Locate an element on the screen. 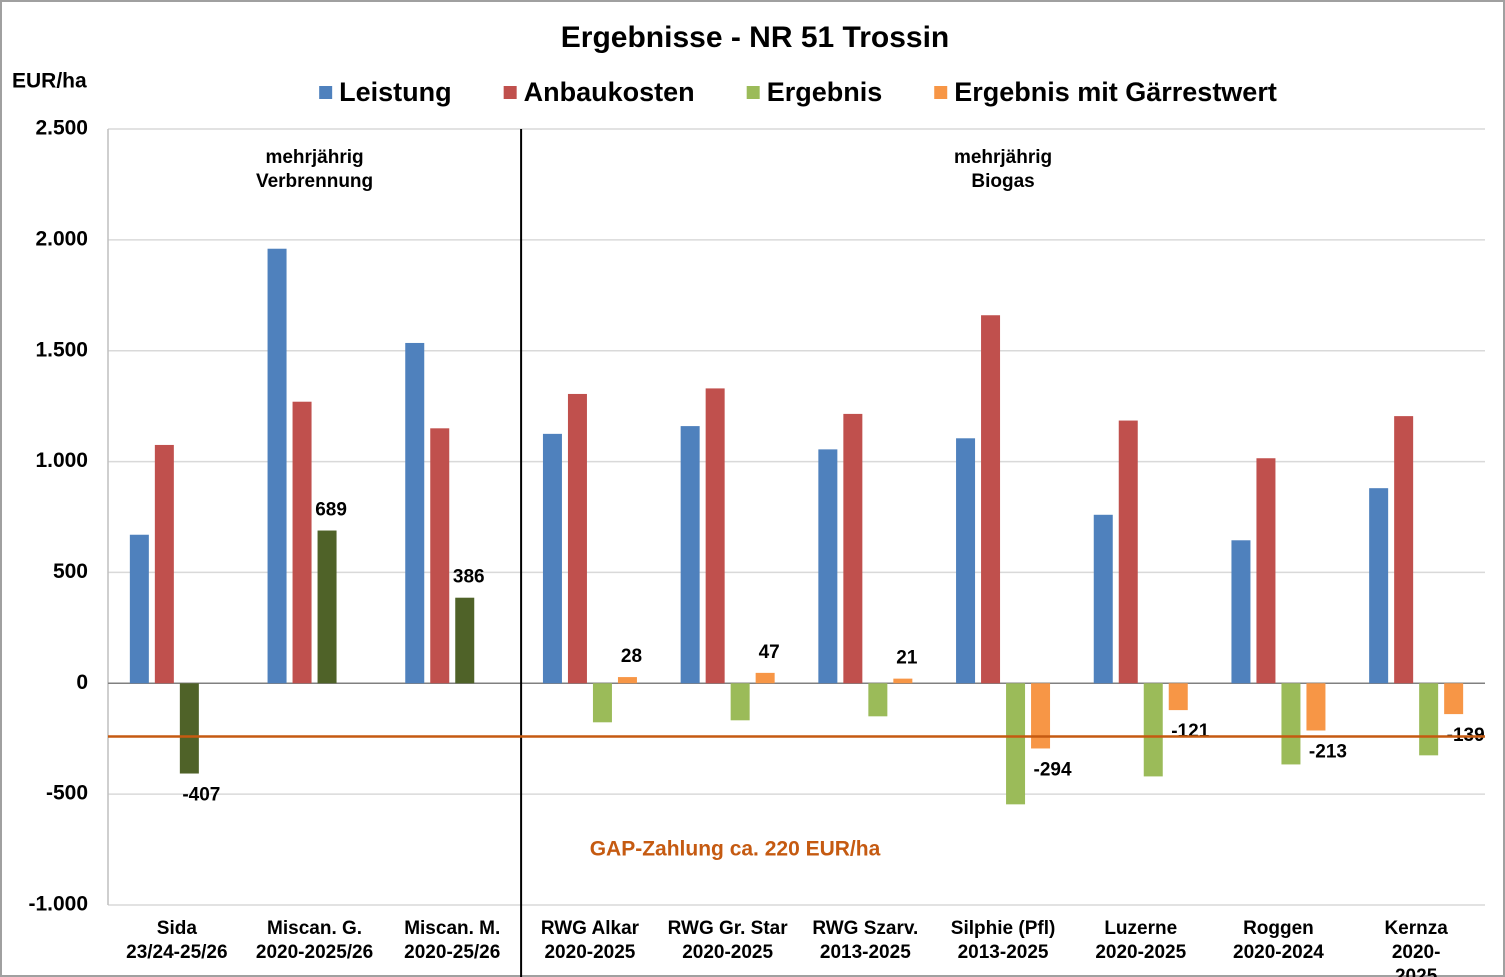 This screenshot has height=977, width=1505. legend-label: Leistung is located at coordinates (395, 92).